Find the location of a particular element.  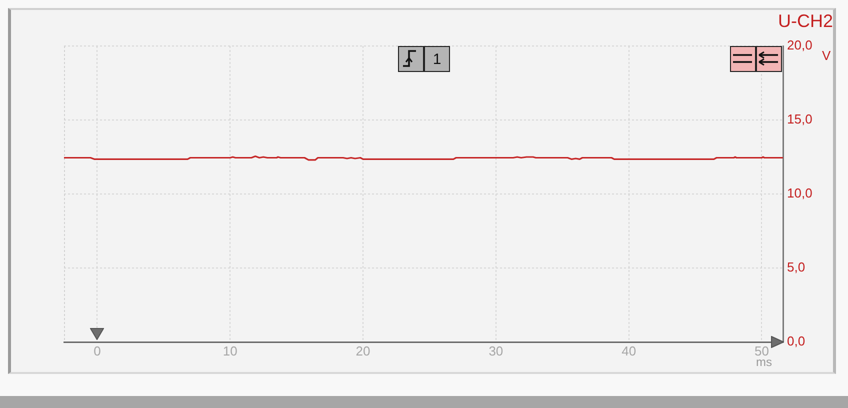

y-tick-label: 0,0 is located at coordinates (796, 341).